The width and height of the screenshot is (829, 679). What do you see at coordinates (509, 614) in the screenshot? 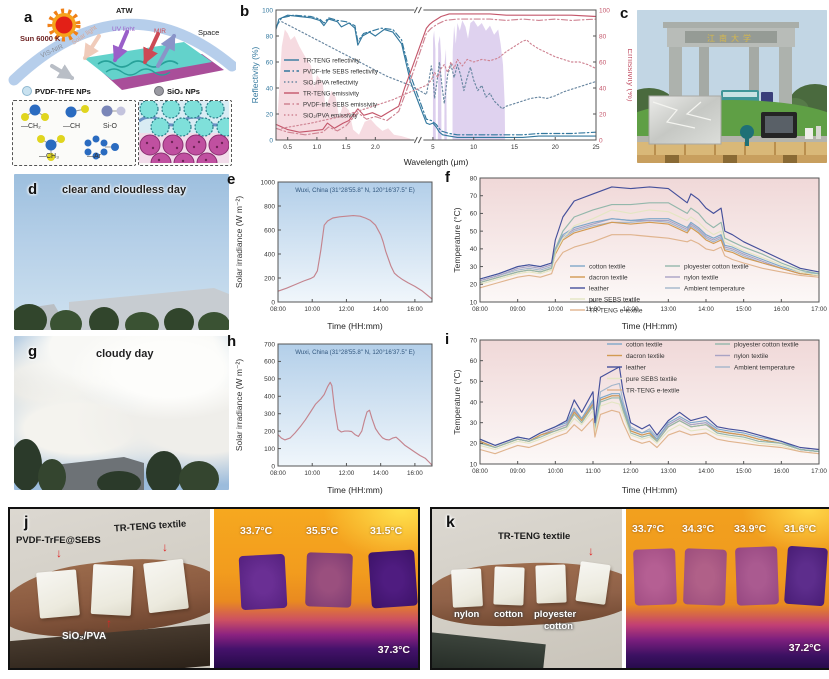
I see `cotton-label: cotton` at bounding box center [509, 614].